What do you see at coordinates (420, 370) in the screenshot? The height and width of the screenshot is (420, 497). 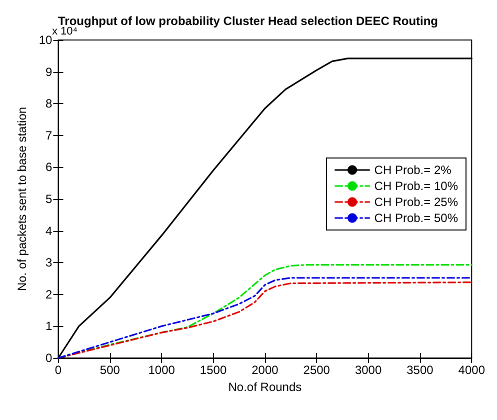 I see `x-tick-label: 3500` at bounding box center [420, 370].